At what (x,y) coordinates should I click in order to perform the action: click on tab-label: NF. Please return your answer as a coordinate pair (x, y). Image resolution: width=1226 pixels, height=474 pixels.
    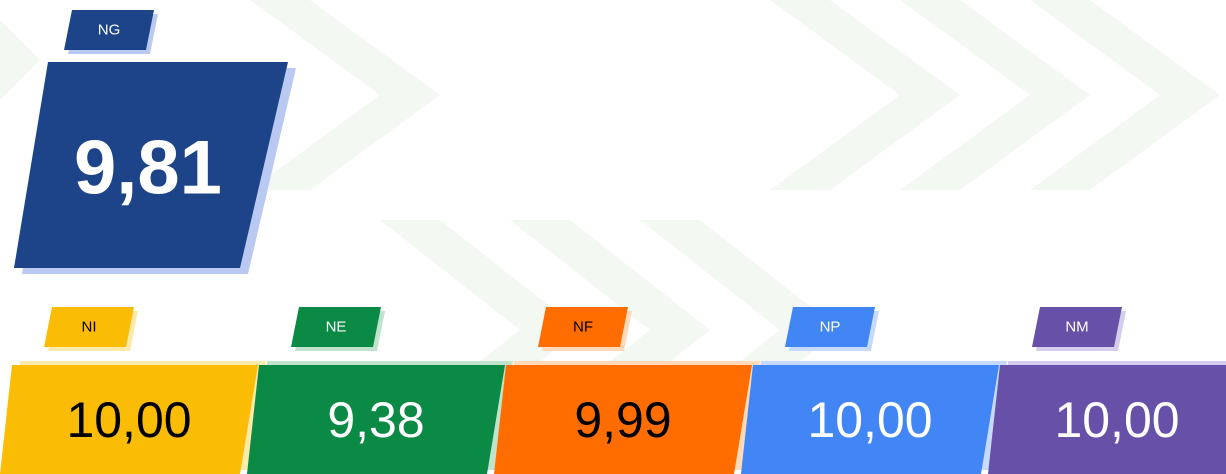
    Looking at the image, I should click on (583, 327).